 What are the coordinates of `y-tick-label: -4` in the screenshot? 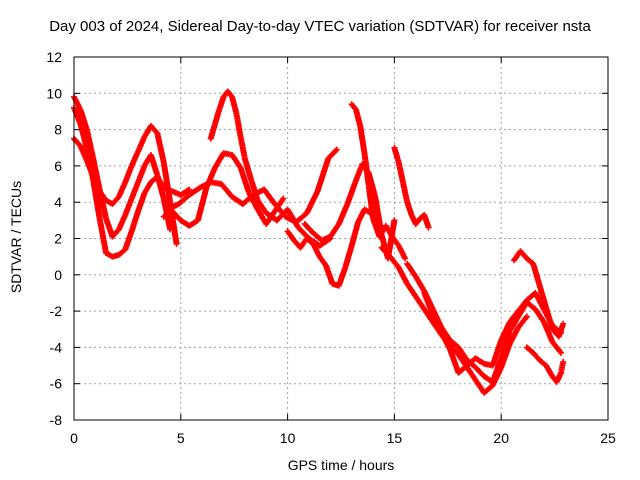 It's located at (56, 347).